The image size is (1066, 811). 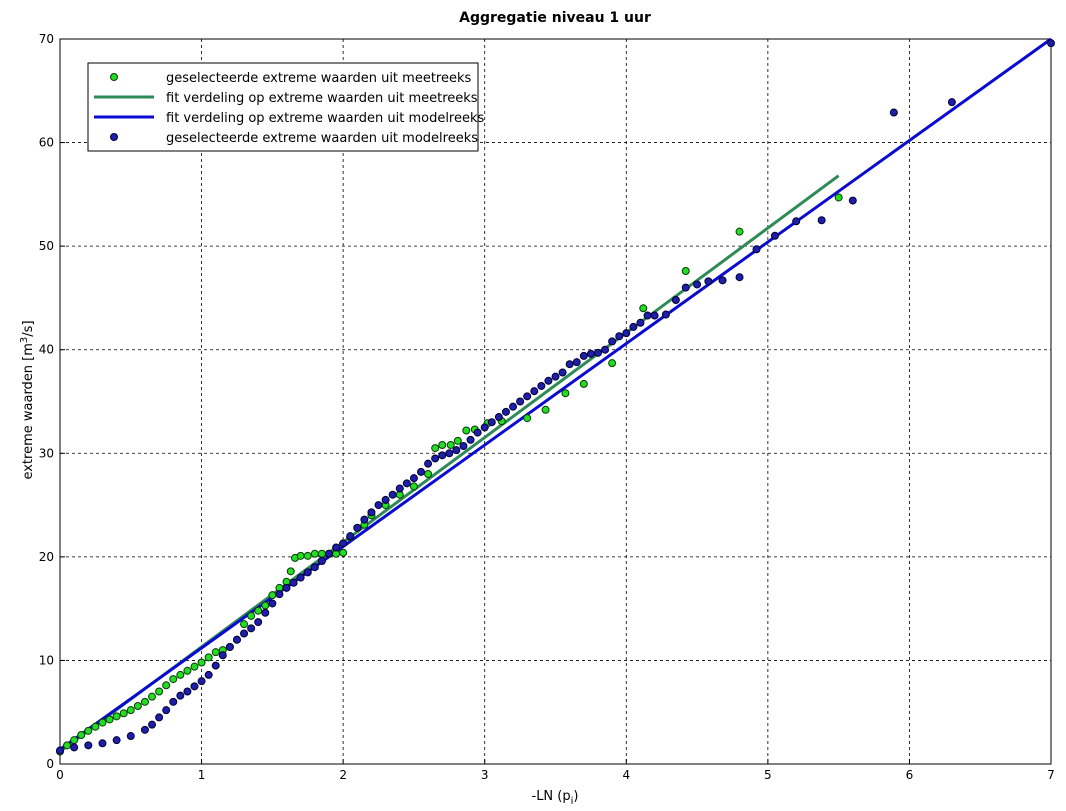 What do you see at coordinates (575, 796) in the screenshot?
I see `x-label-part: )` at bounding box center [575, 796].